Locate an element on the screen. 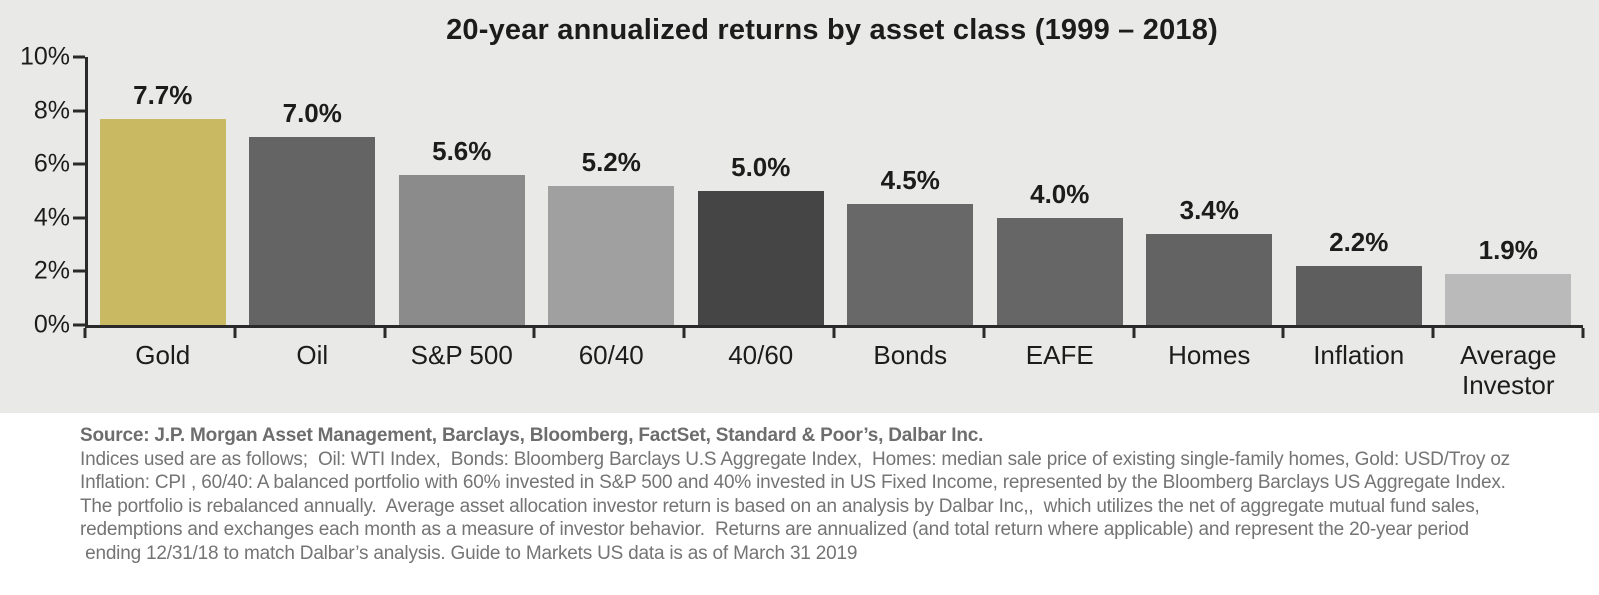  bar-value-label: 4.0% is located at coordinates (1060, 193).